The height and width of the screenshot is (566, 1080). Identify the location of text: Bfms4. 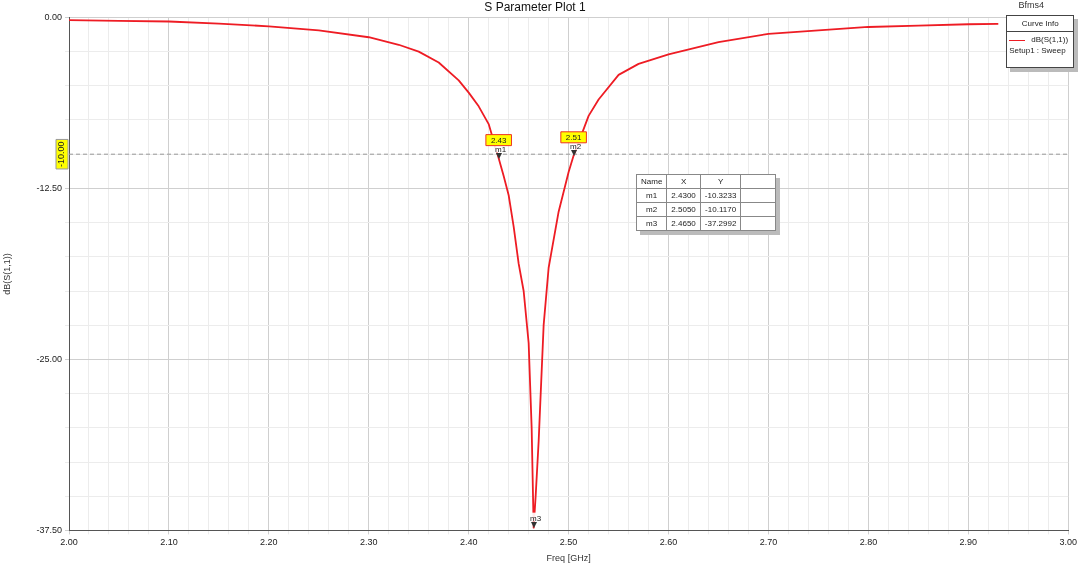
(1031, 5).